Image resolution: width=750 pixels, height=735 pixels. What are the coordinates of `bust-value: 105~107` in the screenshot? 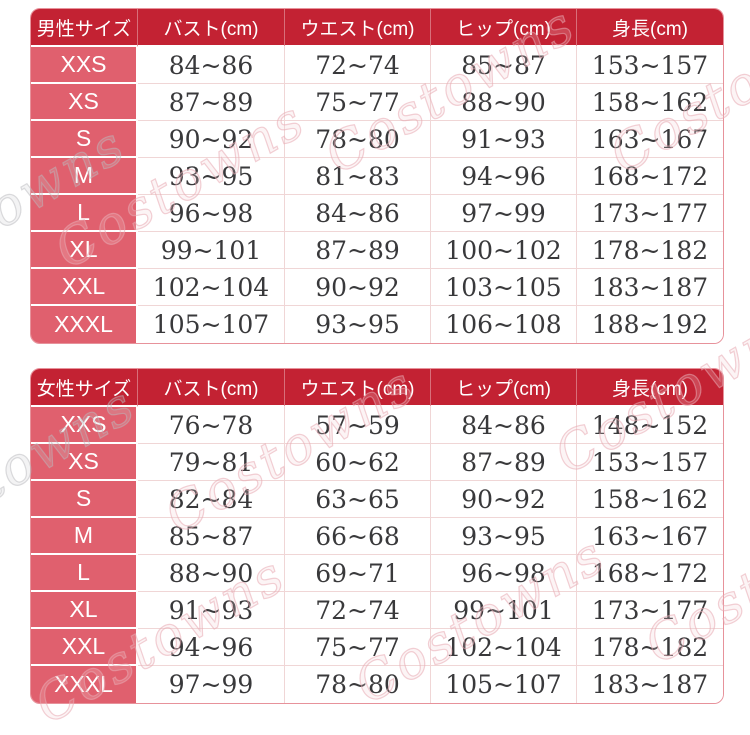 It's located at (211, 324).